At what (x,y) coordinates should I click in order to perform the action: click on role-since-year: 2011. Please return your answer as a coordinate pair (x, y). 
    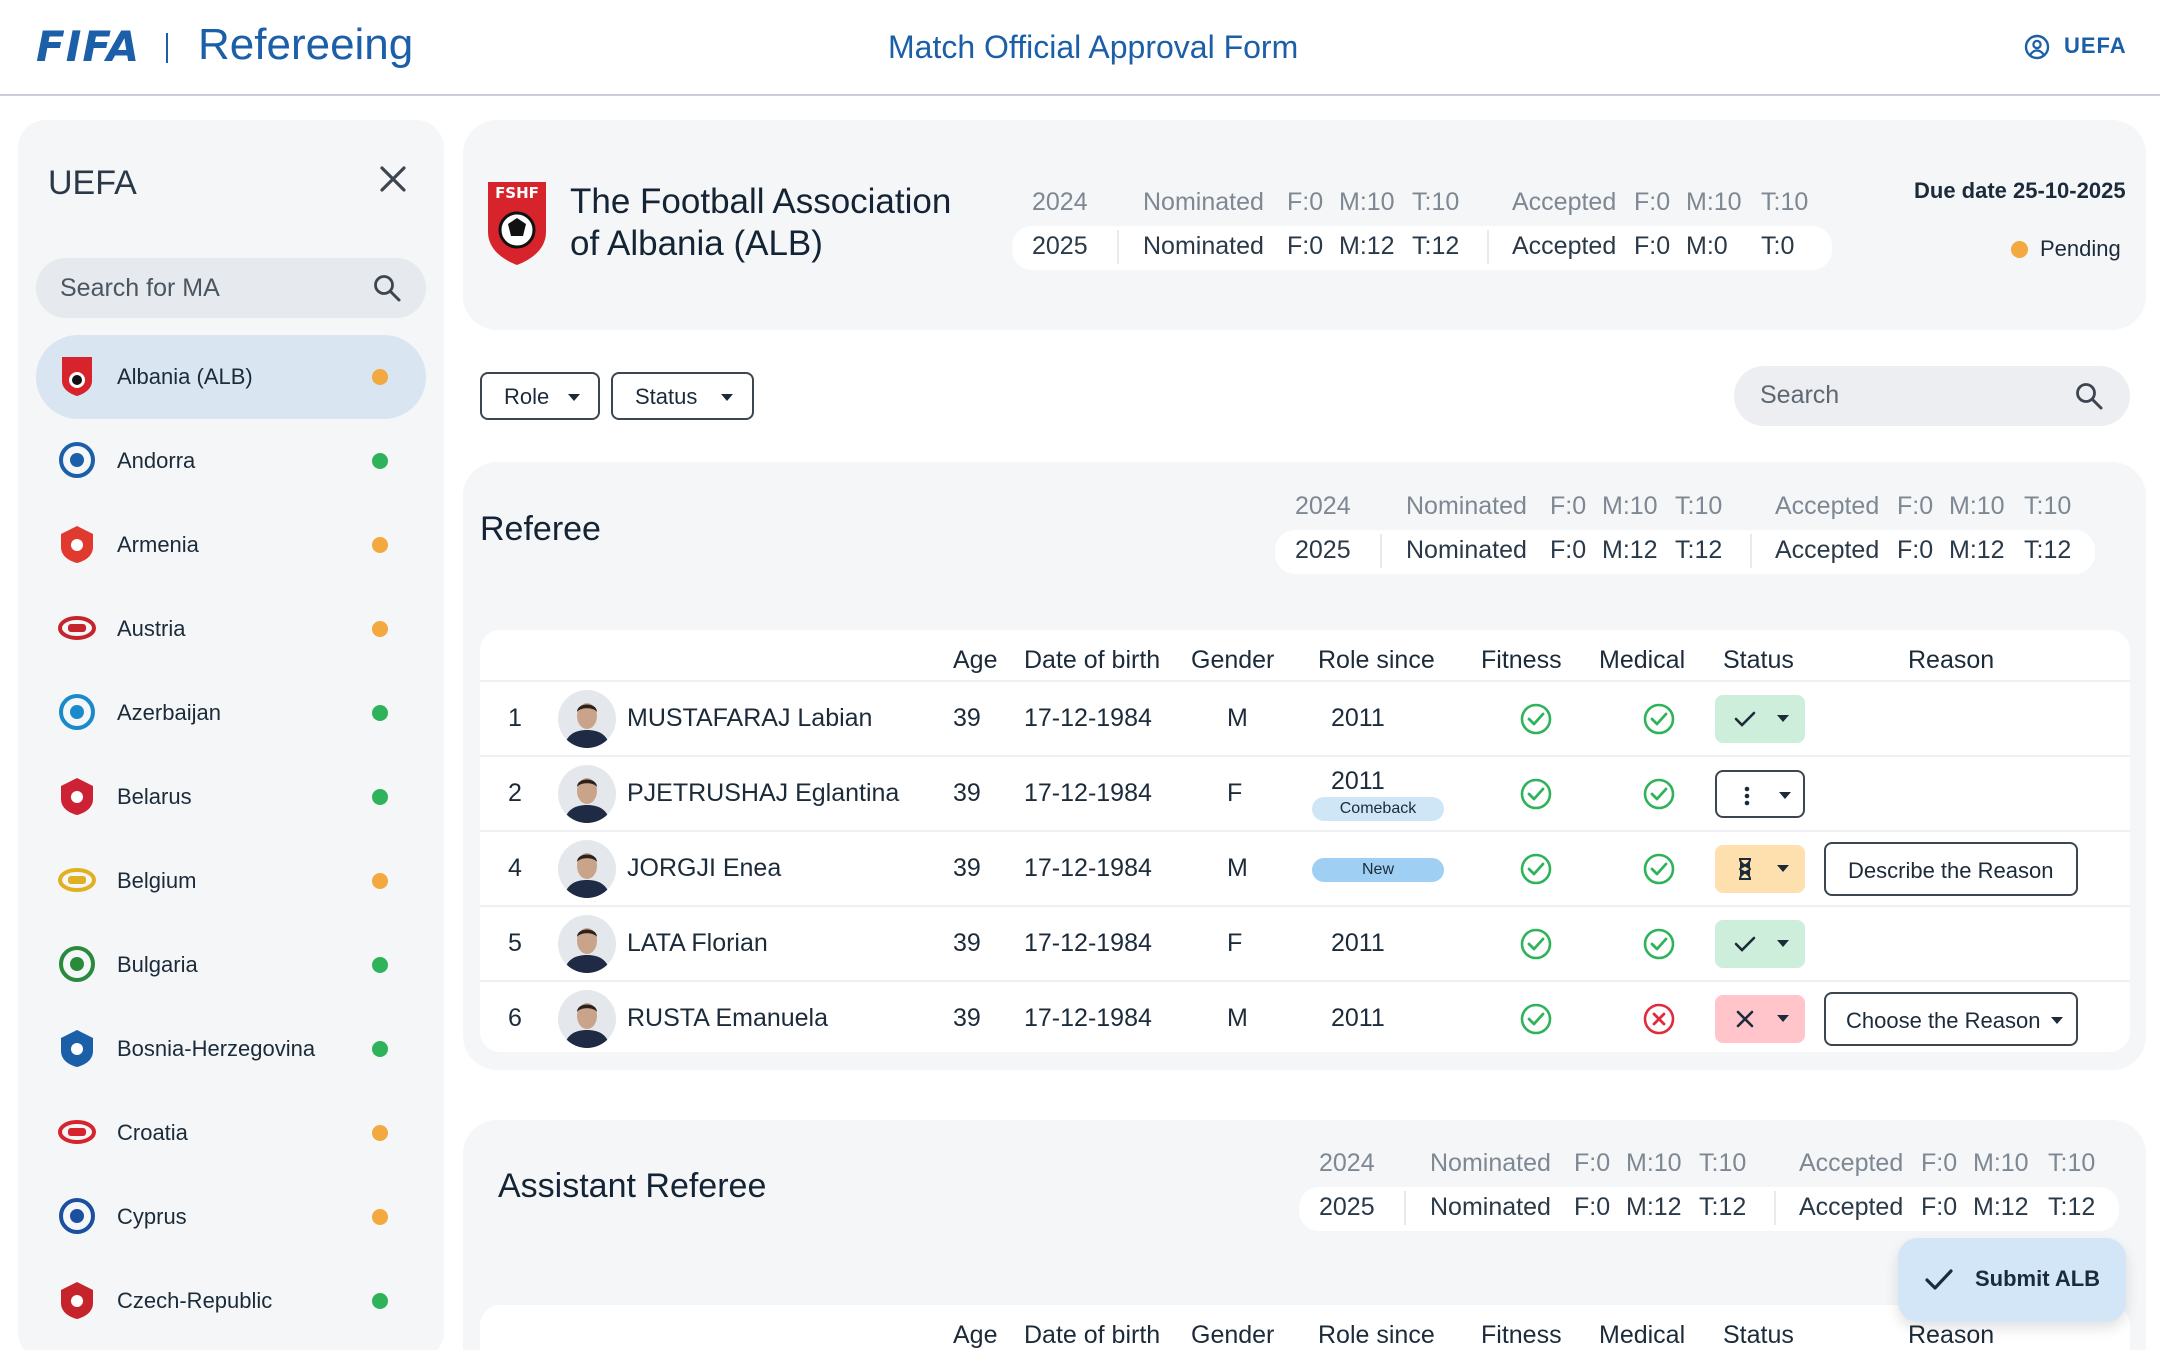
    Looking at the image, I should click on (1358, 943).